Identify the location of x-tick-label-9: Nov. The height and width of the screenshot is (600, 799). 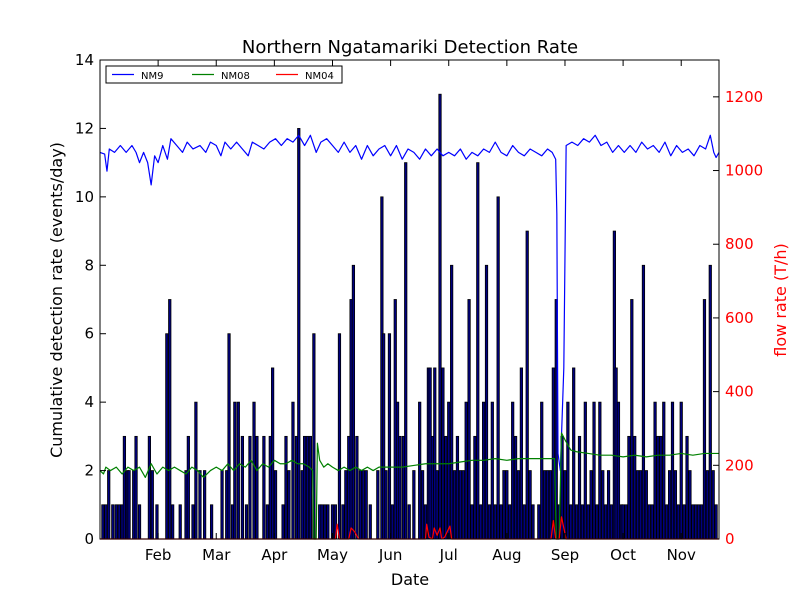
(681, 555).